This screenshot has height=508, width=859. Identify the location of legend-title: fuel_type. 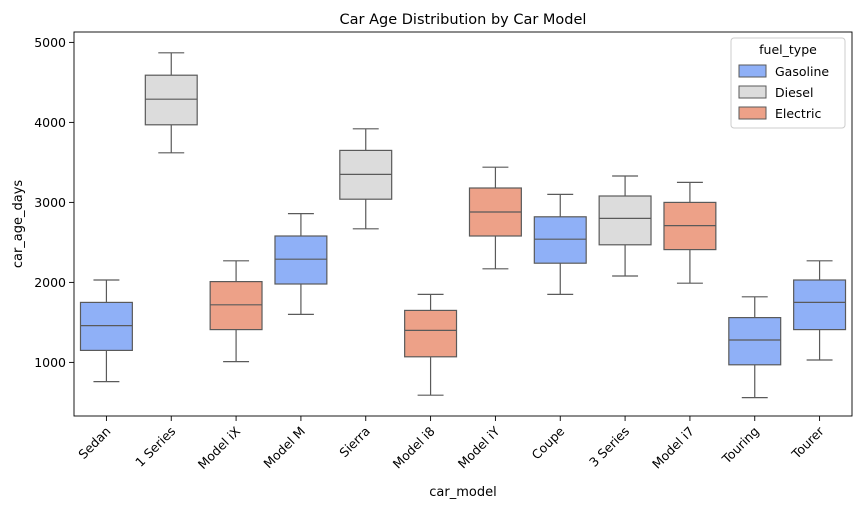
(788, 49).